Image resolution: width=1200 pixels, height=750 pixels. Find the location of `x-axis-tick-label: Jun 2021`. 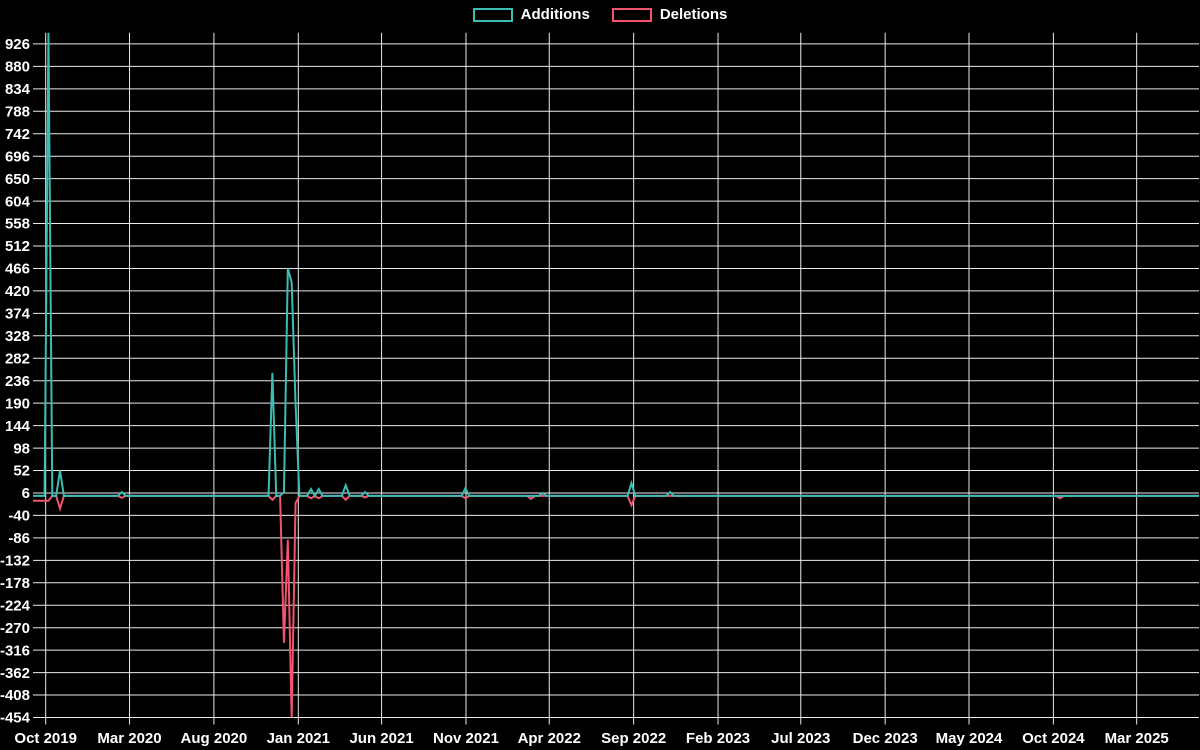

x-axis-tick-label: Jun 2021 is located at coordinates (381, 738).